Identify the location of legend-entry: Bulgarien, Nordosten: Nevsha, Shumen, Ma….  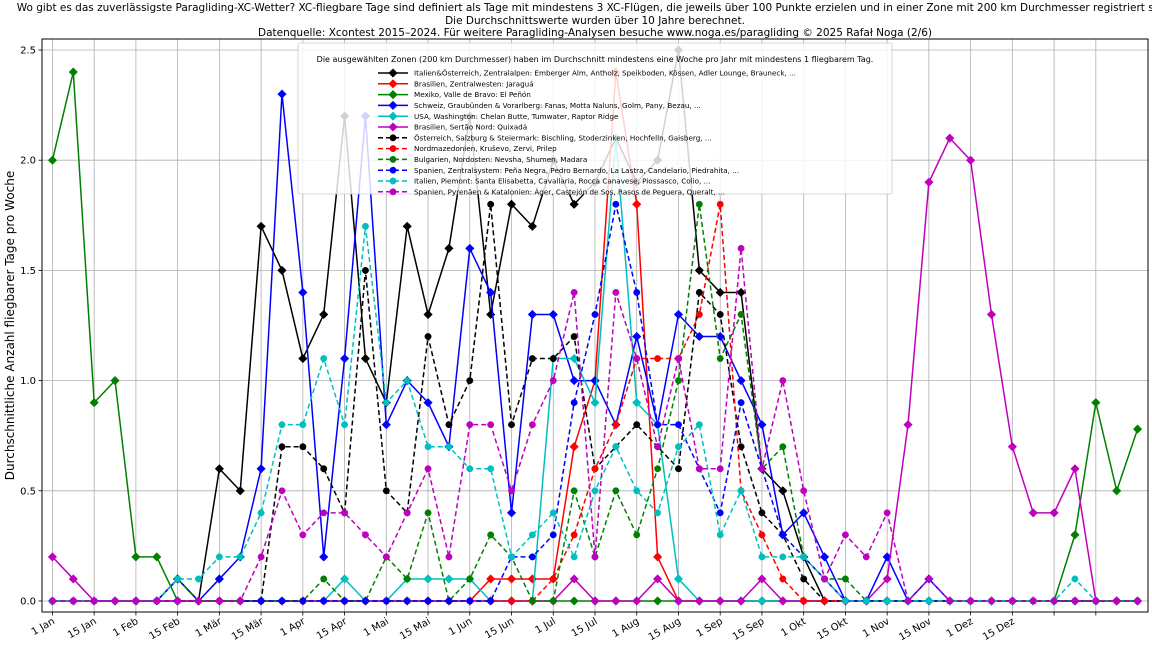
(482, 159).